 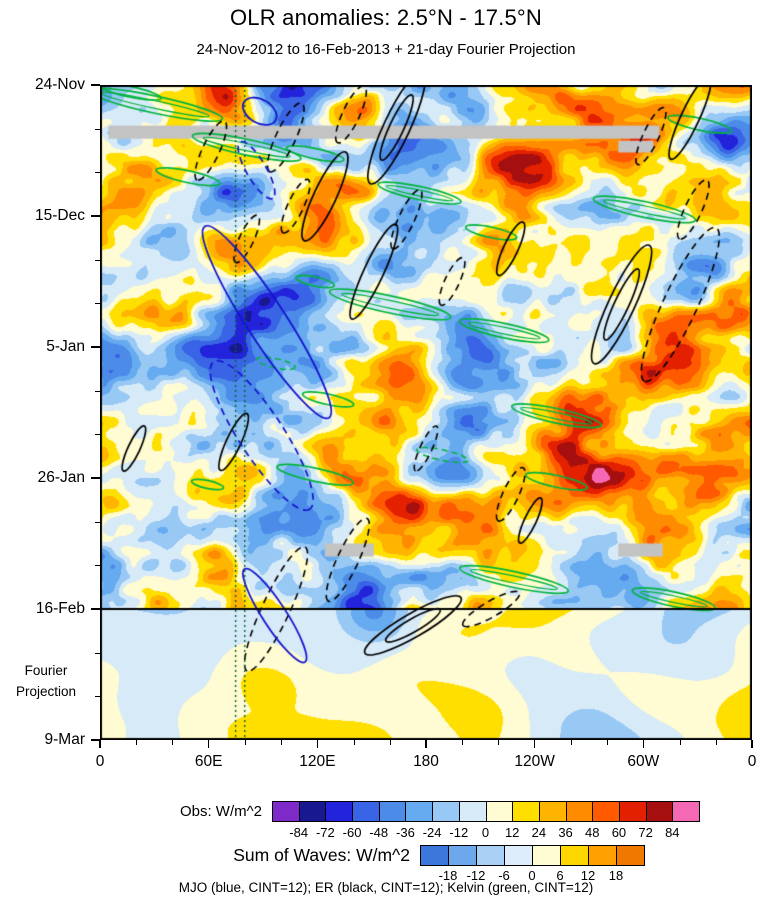 I want to click on colorbar-tick-label: -24, so click(x=432, y=832).